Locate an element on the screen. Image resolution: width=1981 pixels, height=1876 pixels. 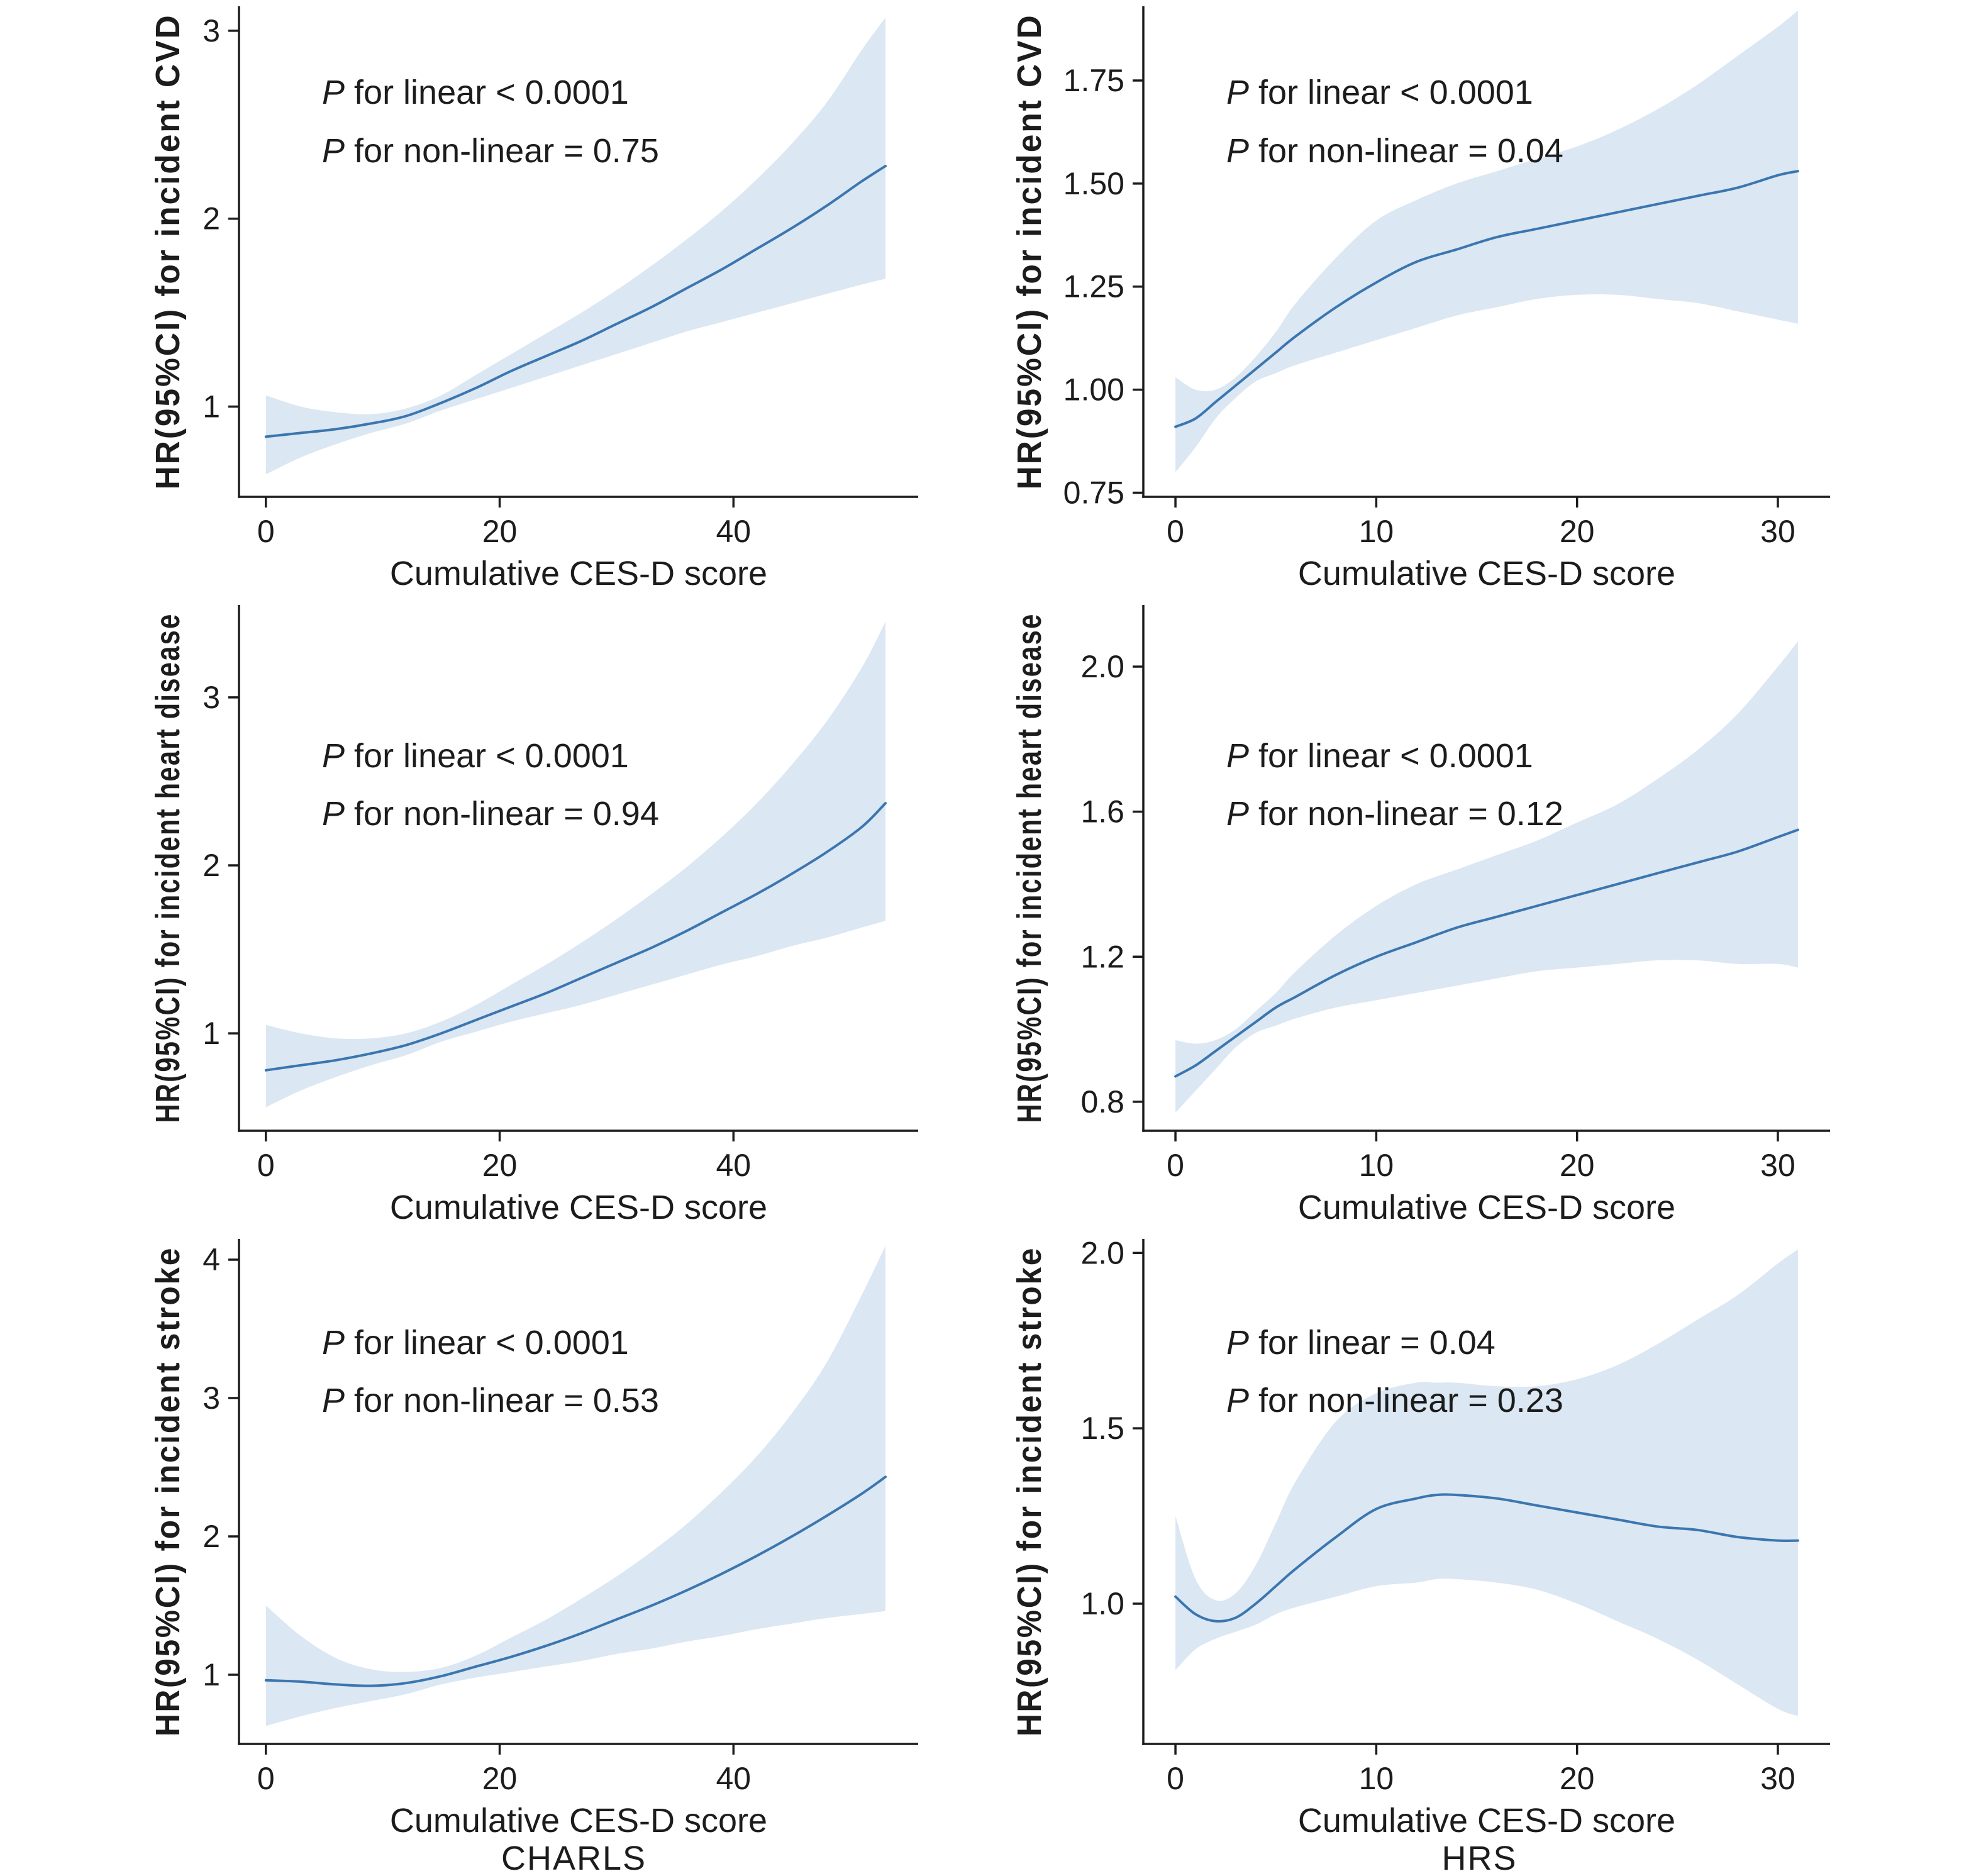
p-value-annotation: P for non-linear = 0.75 is located at coordinates (490, 151).